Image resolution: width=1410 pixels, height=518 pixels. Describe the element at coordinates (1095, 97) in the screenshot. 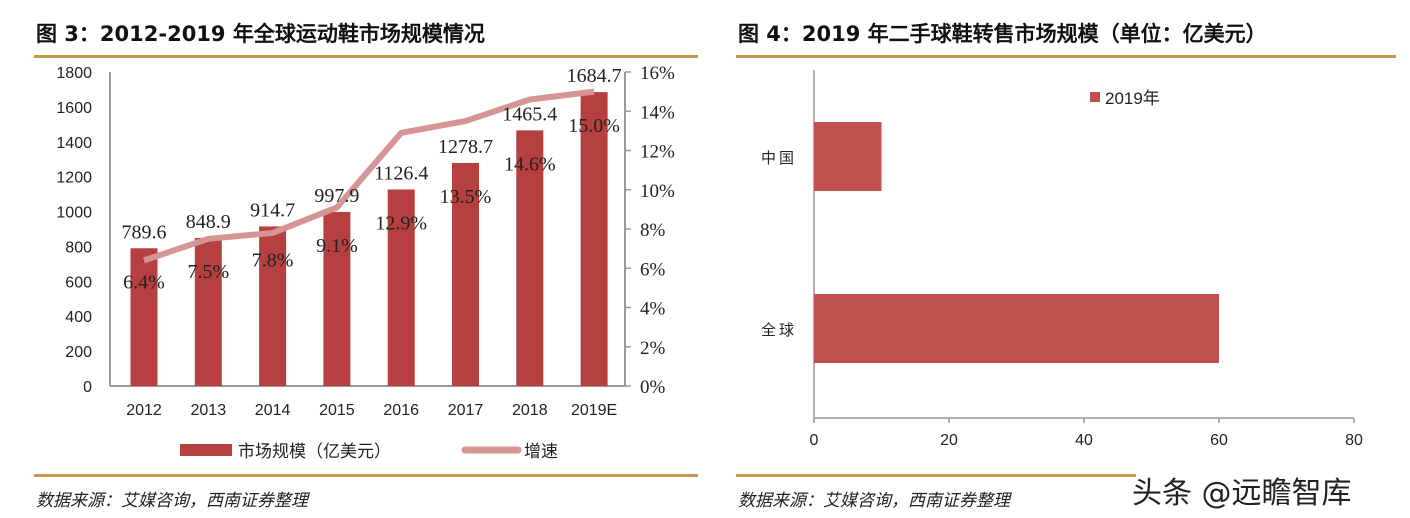

I see `legend-swatch` at that location.